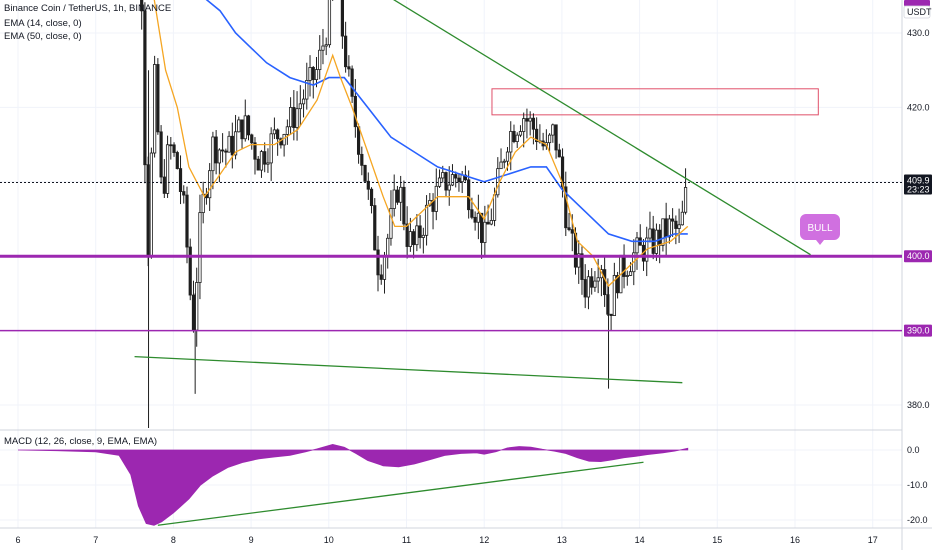  What do you see at coordinates (43, 23) in the screenshot?
I see `ema14-legend: EMA (14, close, 0)` at bounding box center [43, 23].